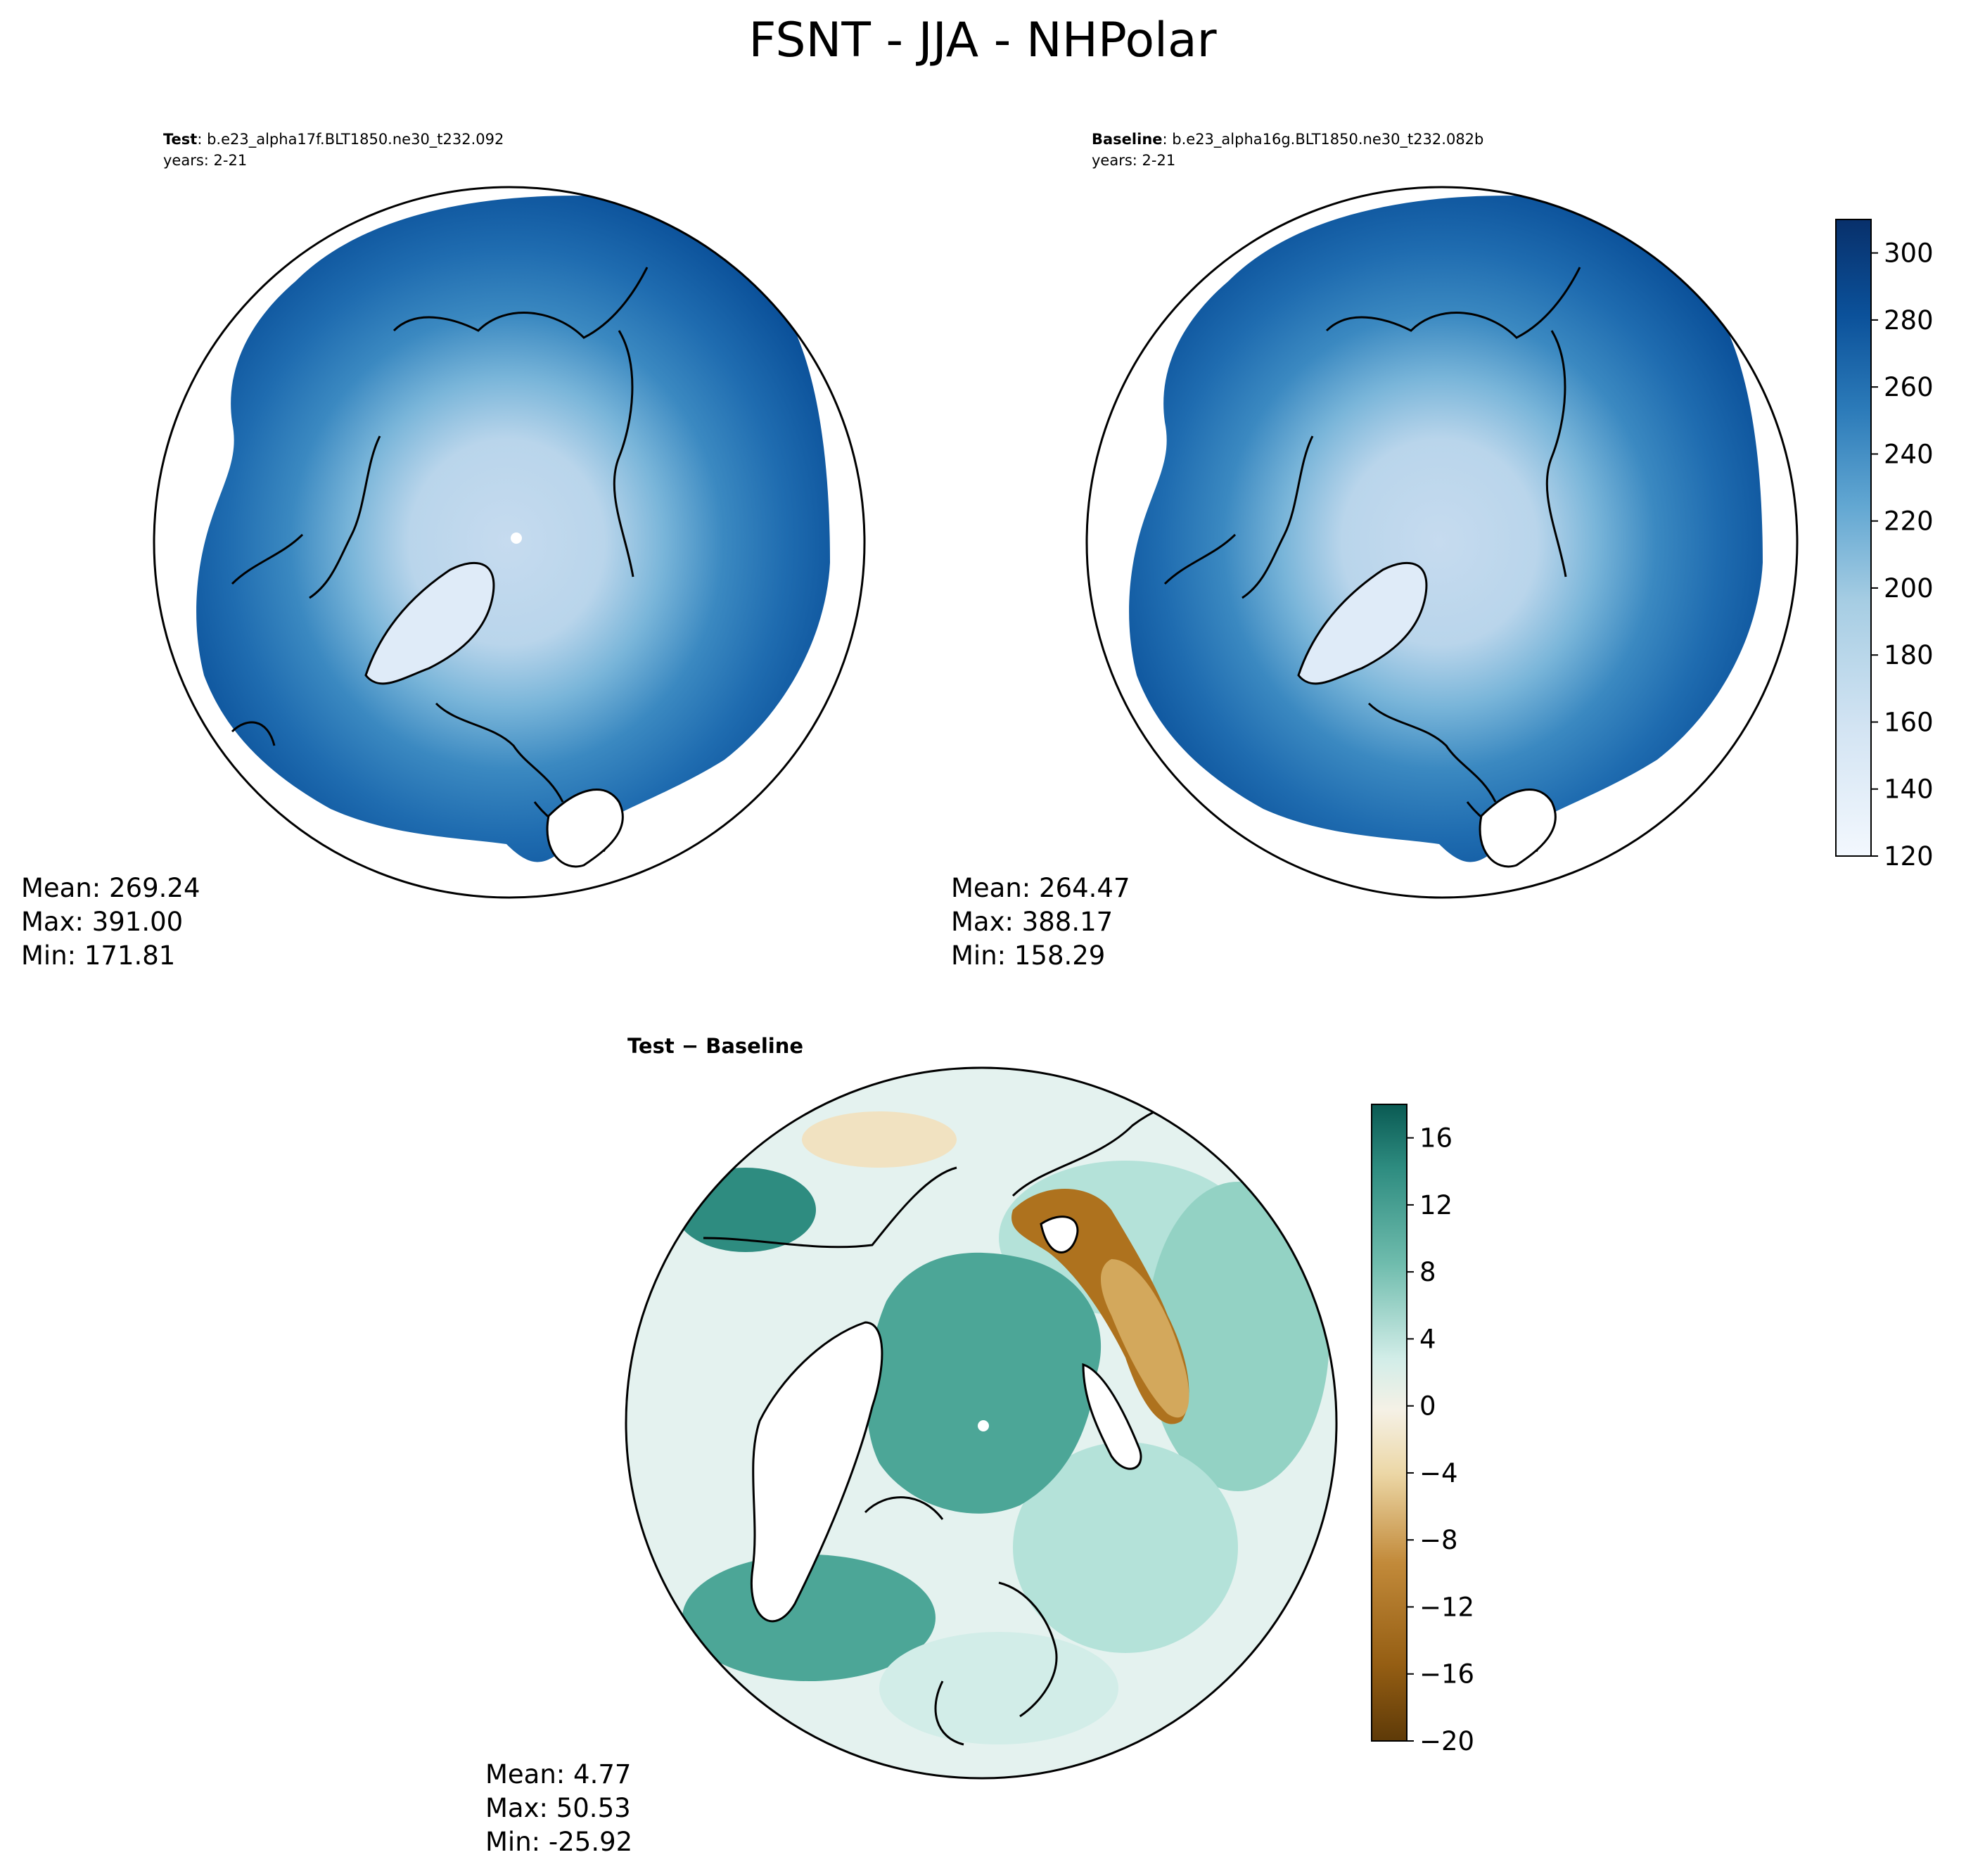 The image size is (1966, 1876). I want to click on diff-greenland-missing, so click(817, 1472).